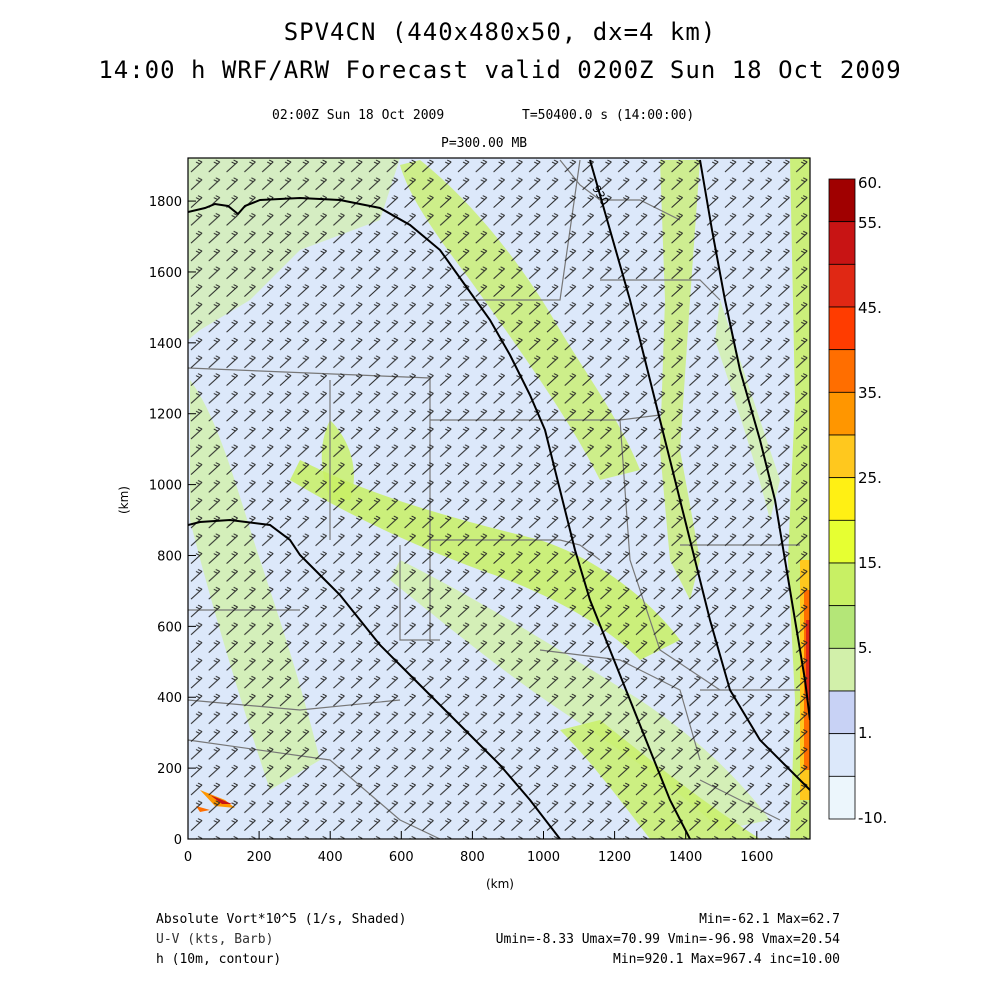 The height and width of the screenshot is (1000, 1000). I want to click on colorbar-label: 60., so click(870, 183).